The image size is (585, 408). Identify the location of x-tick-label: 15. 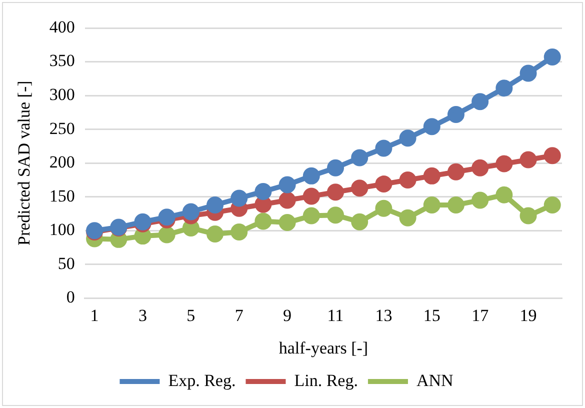
(431, 315).